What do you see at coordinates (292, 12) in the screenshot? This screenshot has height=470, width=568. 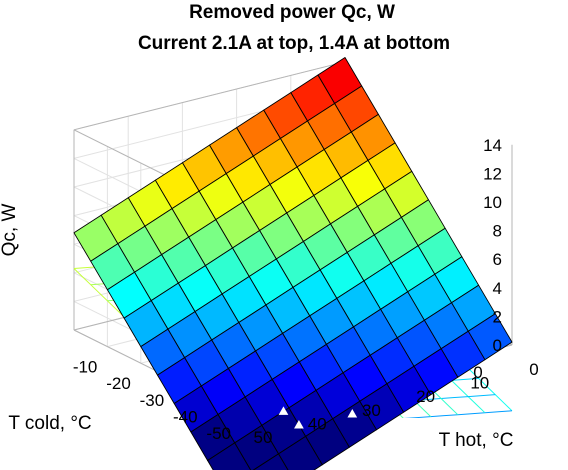 I see `chart-title: Removed power Qc, W` at bounding box center [292, 12].